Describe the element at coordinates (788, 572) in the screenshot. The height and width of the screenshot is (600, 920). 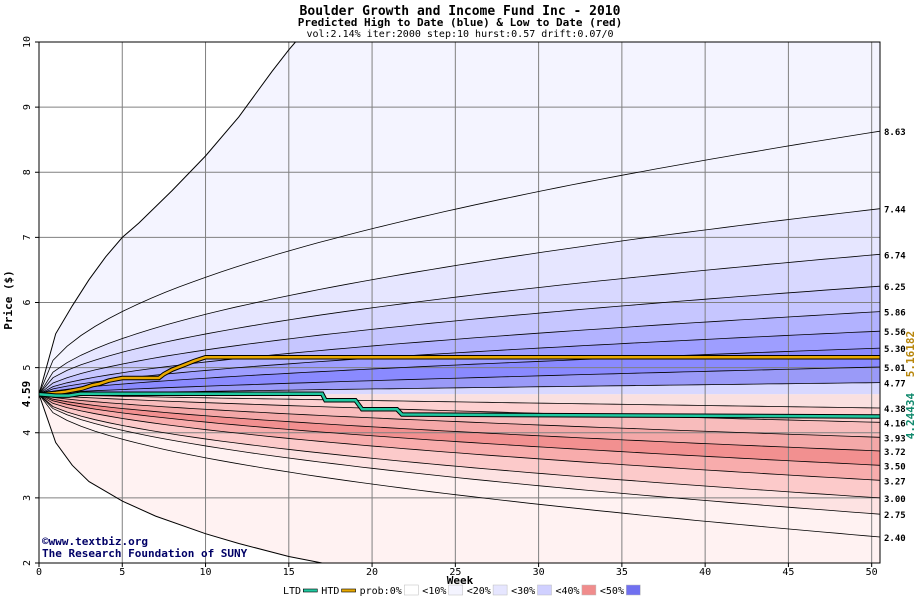
I see `x-tick-label: 45` at that location.